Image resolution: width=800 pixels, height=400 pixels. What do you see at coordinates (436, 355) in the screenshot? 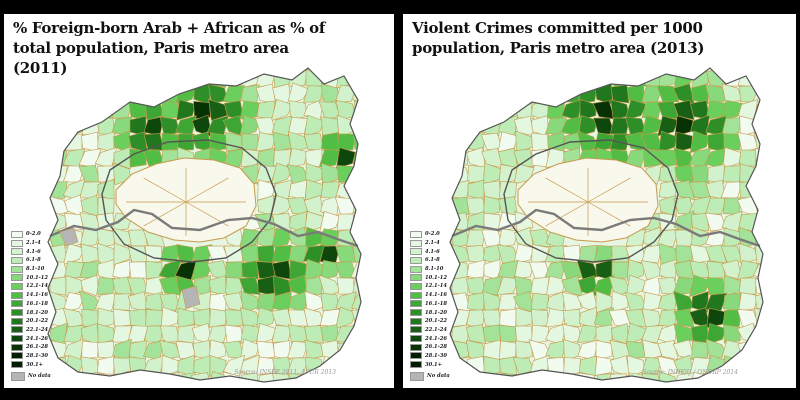
I see `legend-label: 28.1-30` at bounding box center [436, 355].